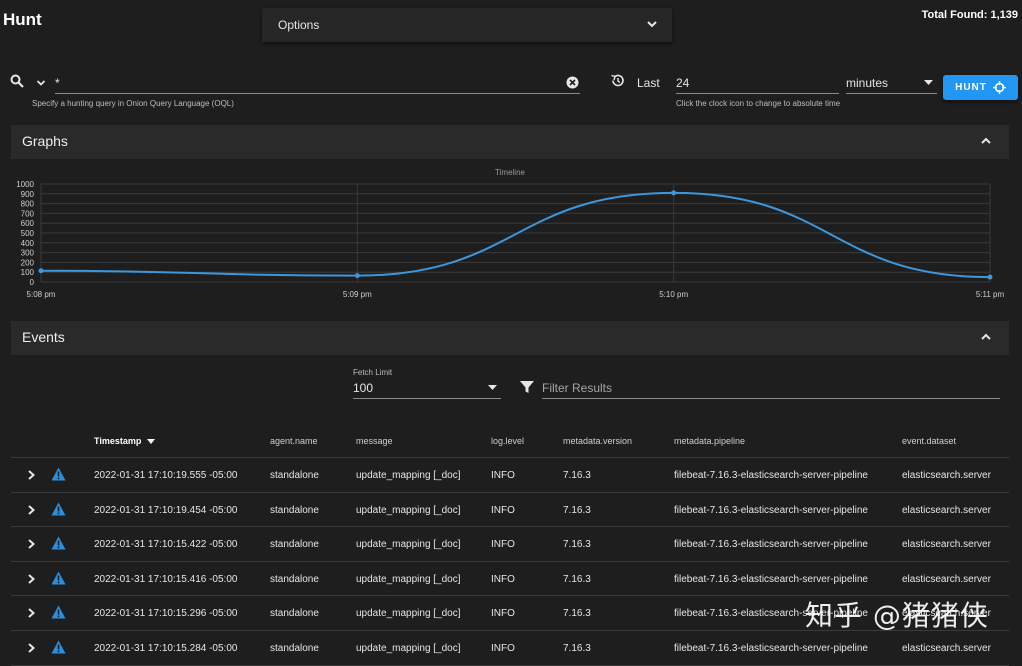 This screenshot has height=666, width=1022. I want to click on x-tick-label: 5:09 pm, so click(357, 294).